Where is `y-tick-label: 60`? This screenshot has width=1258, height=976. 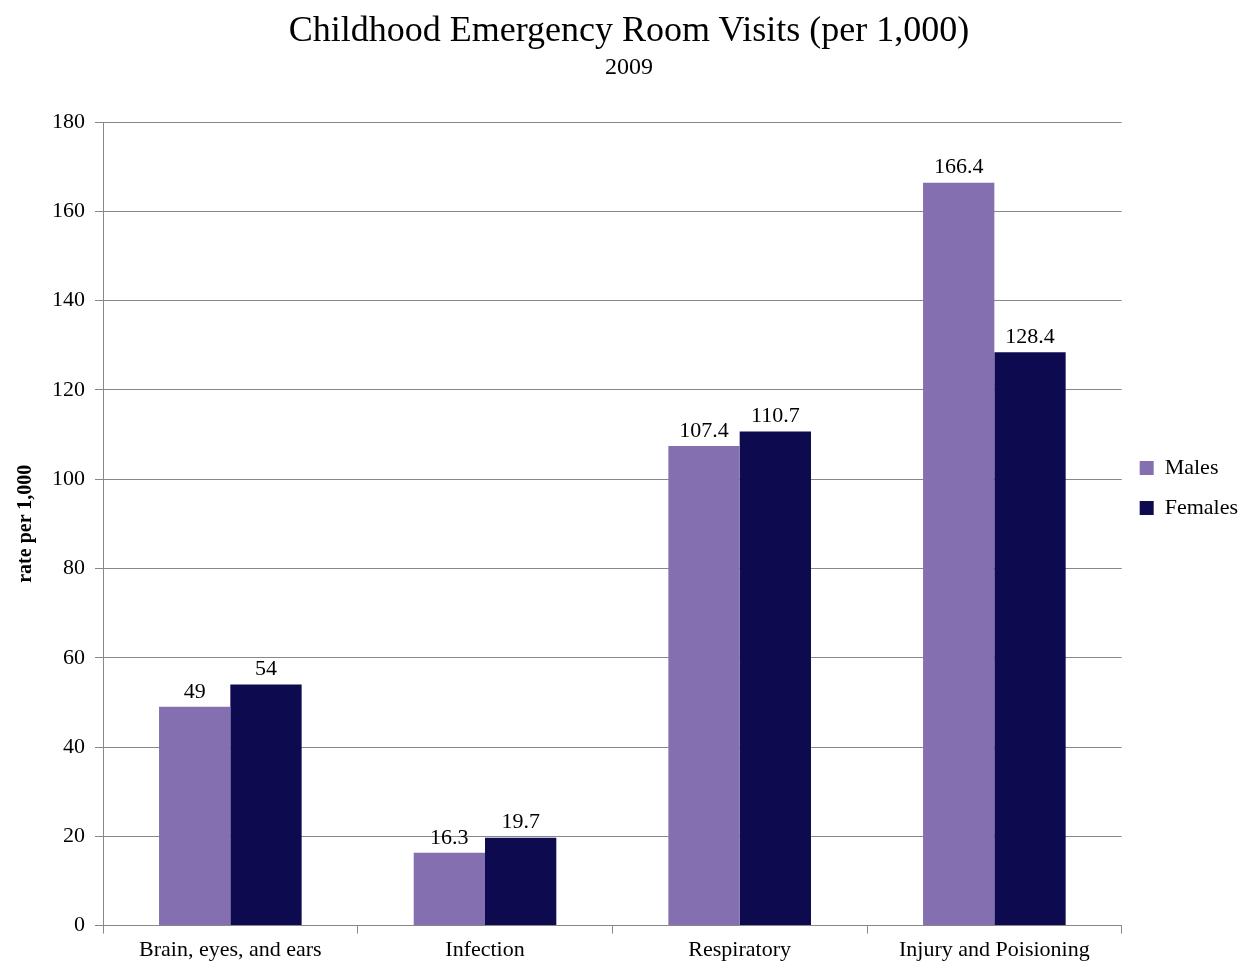
y-tick-label: 60 is located at coordinates (74, 656).